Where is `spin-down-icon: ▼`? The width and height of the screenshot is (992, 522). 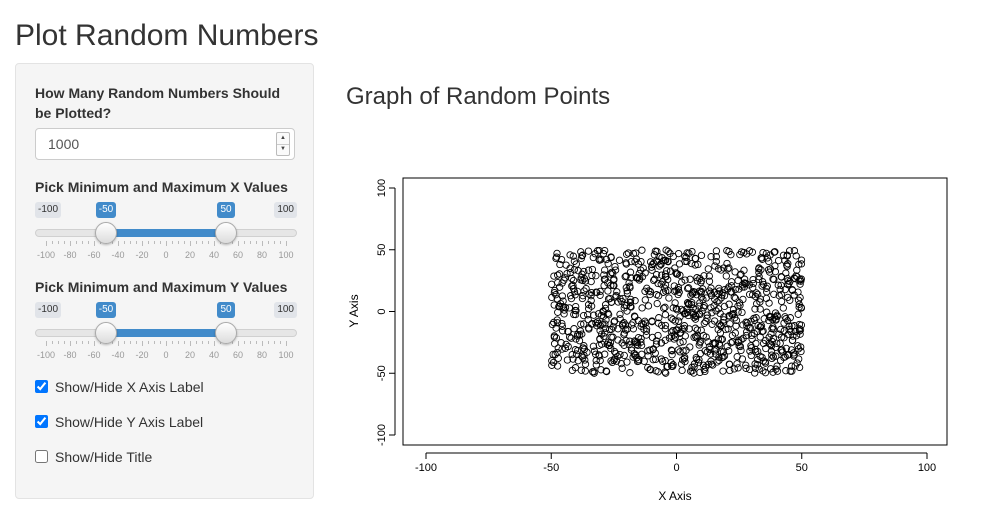
spin-down-icon: ▼ is located at coordinates (283, 149).